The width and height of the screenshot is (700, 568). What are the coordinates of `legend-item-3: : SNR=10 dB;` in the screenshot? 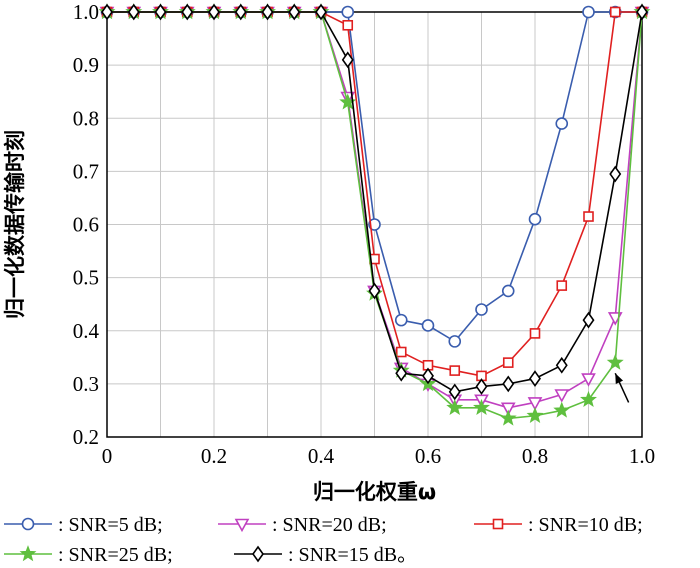 It's located at (558, 525).